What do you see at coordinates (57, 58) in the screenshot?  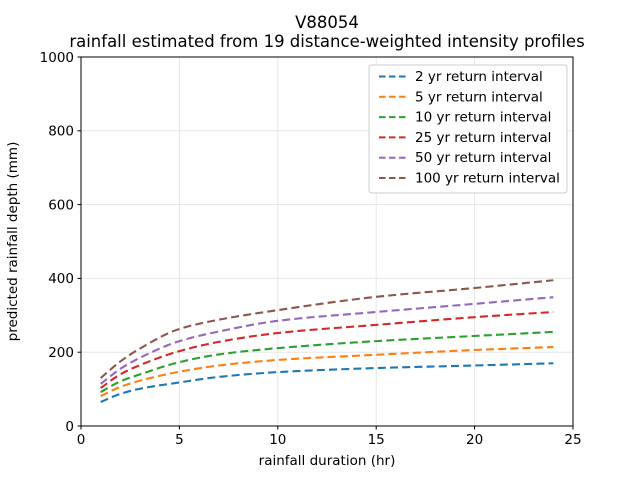 I see `y-tick-label: 1000` at bounding box center [57, 58].